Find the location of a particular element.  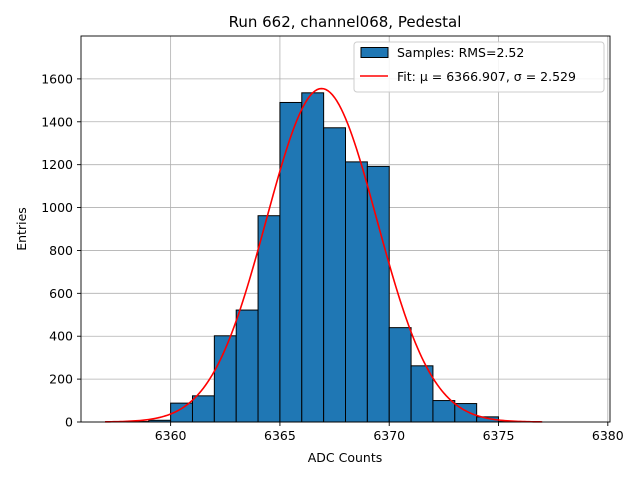

y-tick-label: 800 is located at coordinates (61, 250).